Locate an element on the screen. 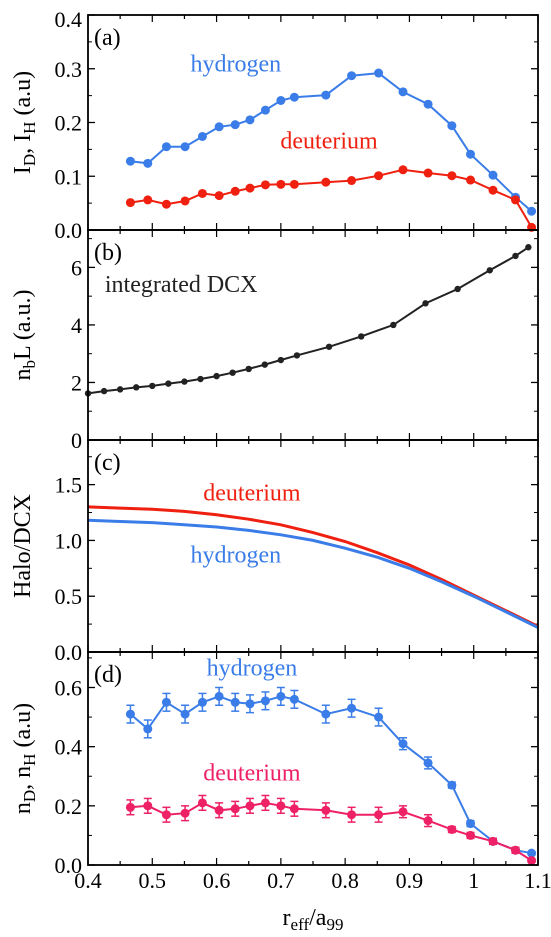 The image size is (551, 937). series-line-hydrogen is located at coordinates (330, 775).